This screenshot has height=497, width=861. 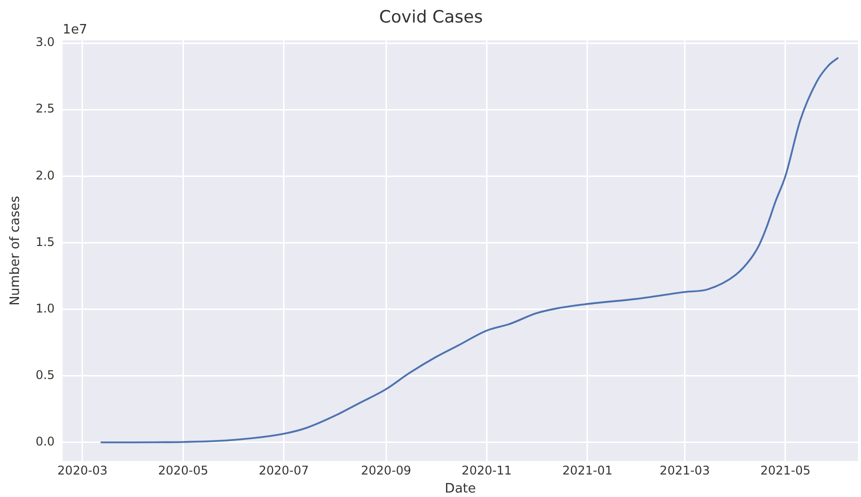 I want to click on x-tick-label: 2020-05, so click(x=183, y=470).